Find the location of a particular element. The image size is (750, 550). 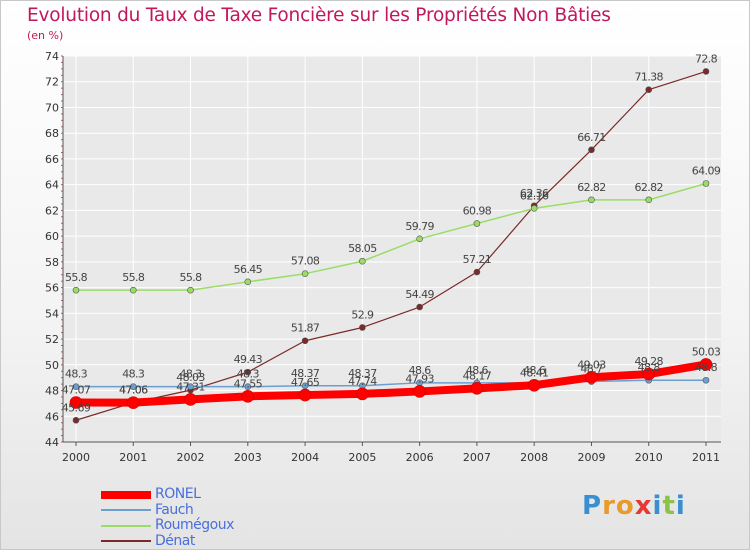

data-label: 48.03 is located at coordinates (190, 377).